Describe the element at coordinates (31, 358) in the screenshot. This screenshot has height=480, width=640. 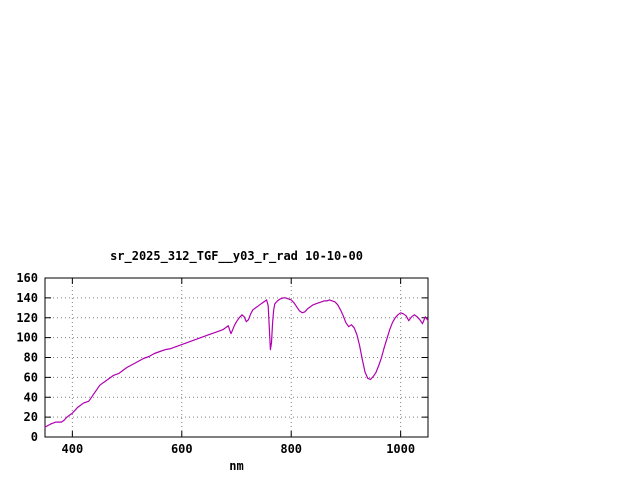
I see `y-tick-label: 80` at that location.